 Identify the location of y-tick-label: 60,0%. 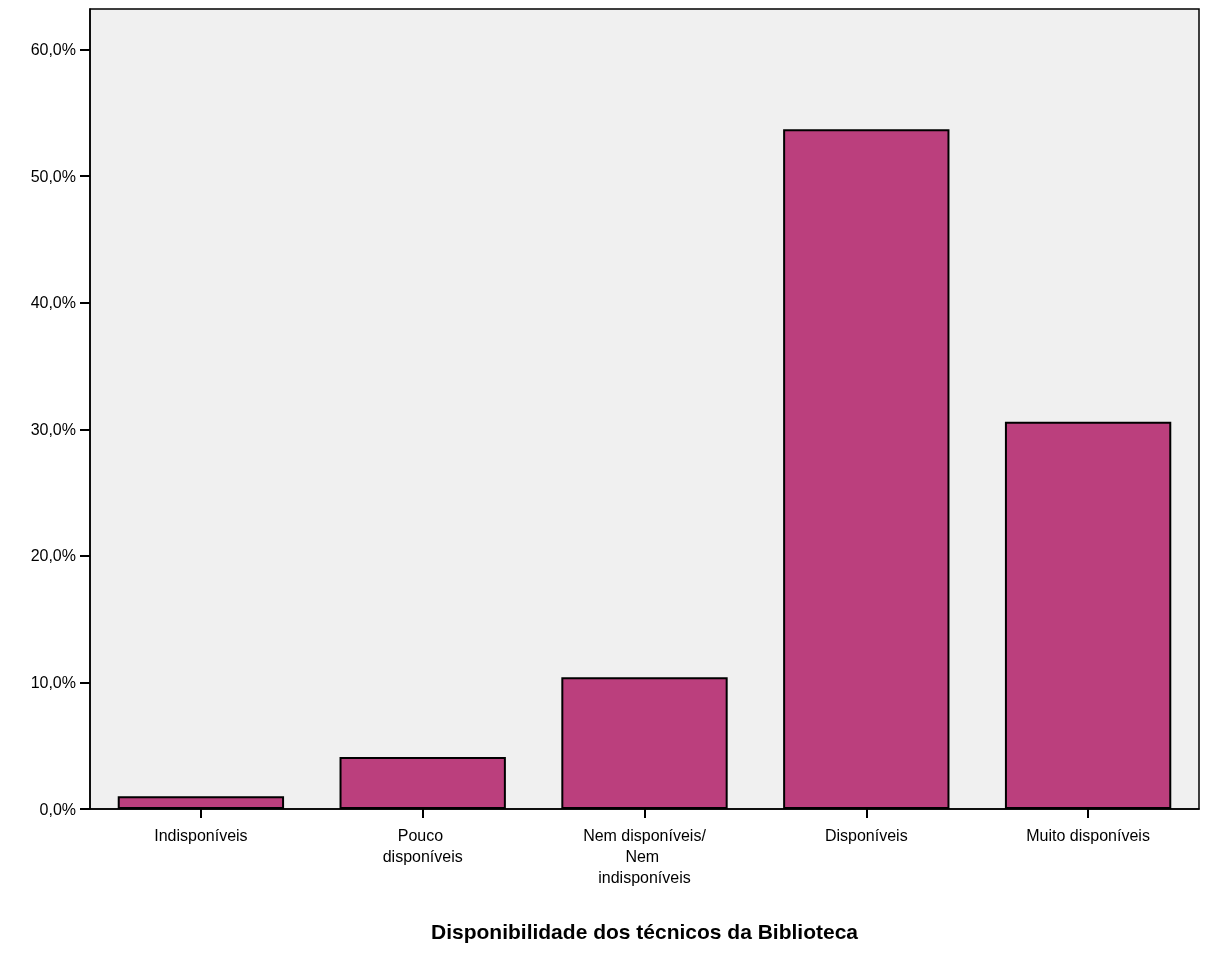
(53, 50).